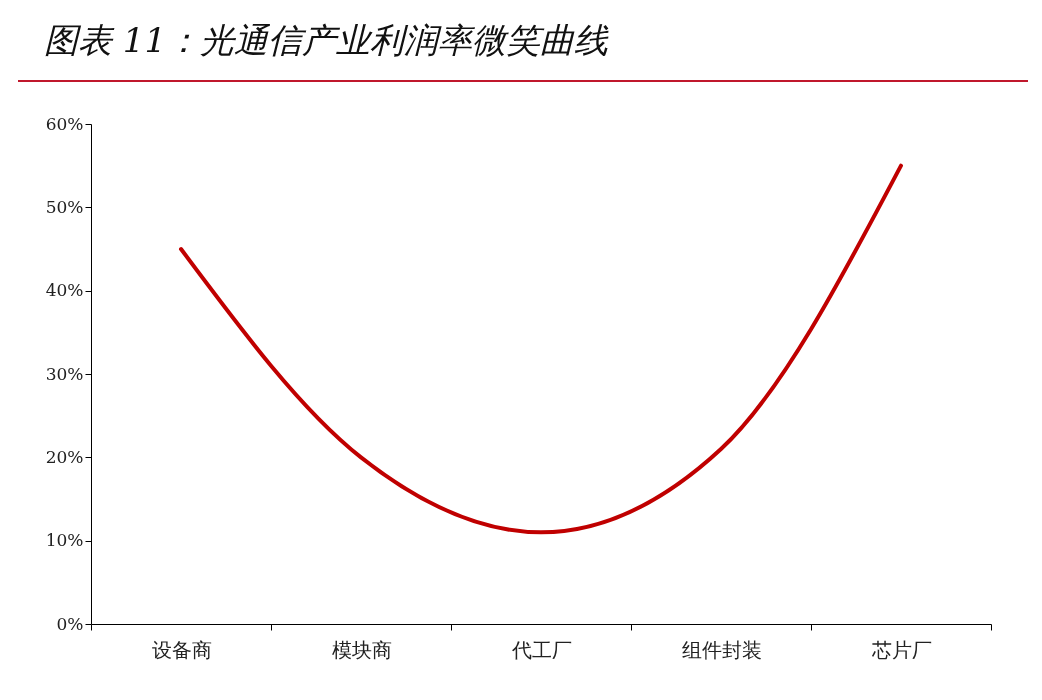 This screenshot has width=1042, height=700. What do you see at coordinates (64, 540) in the screenshot?
I see `y-tick-label: 10%` at bounding box center [64, 540].